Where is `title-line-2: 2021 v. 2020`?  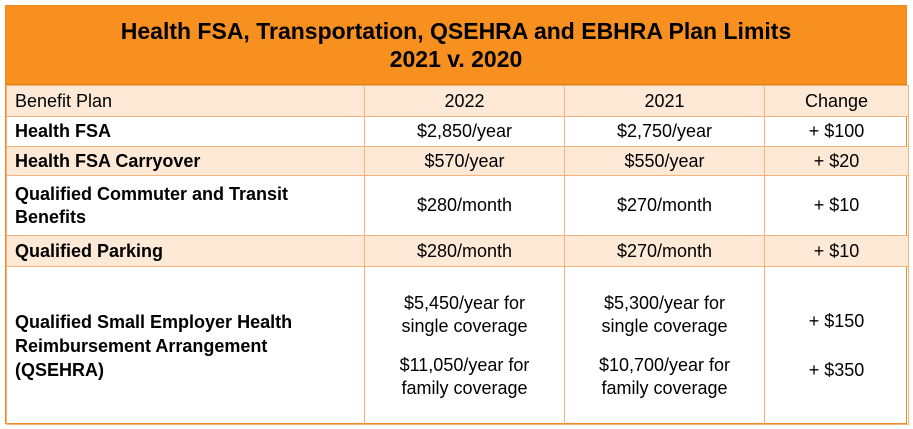 title-line-2: 2021 v. 2020 is located at coordinates (456, 59).